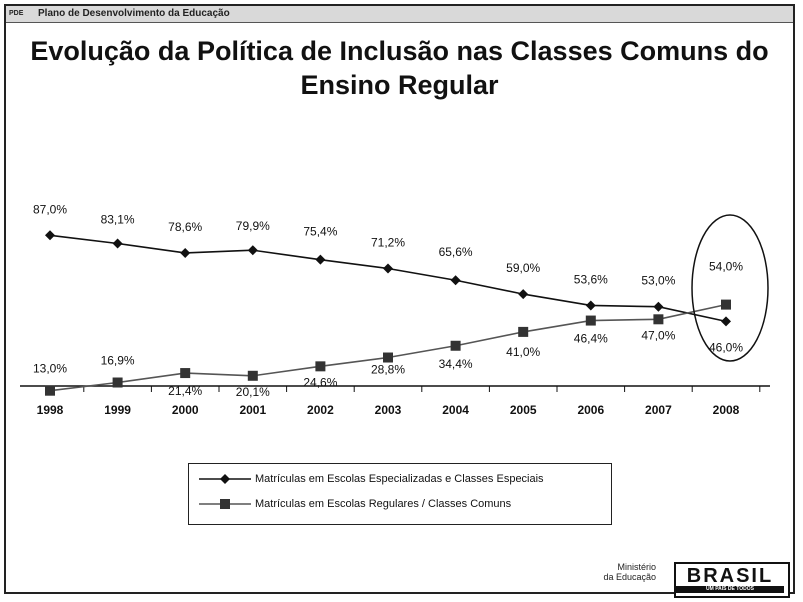 The height and width of the screenshot is (602, 803). I want to click on data-label: 79,9%, so click(253, 226).